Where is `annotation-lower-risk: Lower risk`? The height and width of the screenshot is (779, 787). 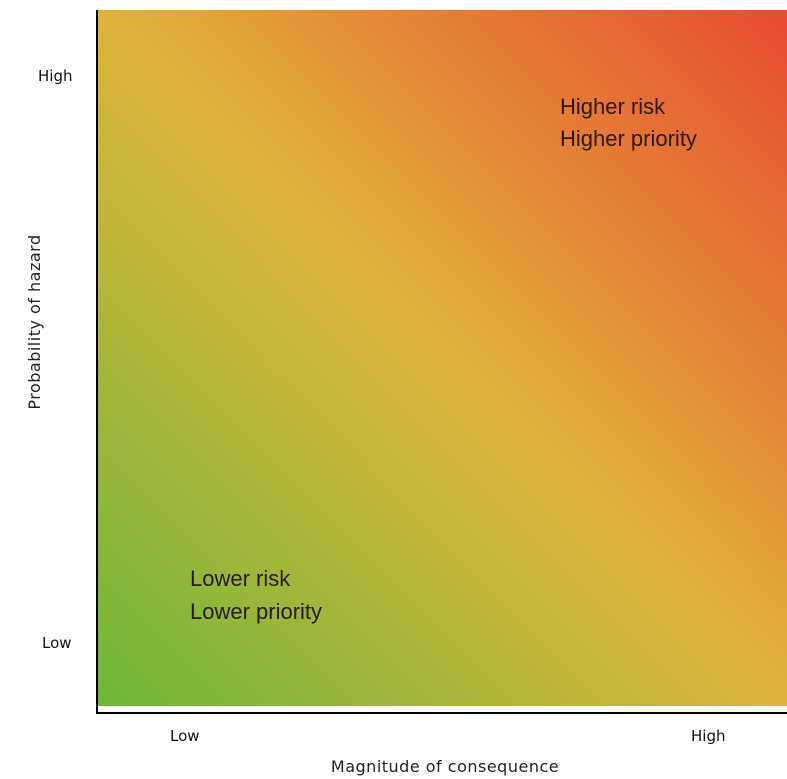
annotation-lower-risk: Lower risk is located at coordinates (240, 578).